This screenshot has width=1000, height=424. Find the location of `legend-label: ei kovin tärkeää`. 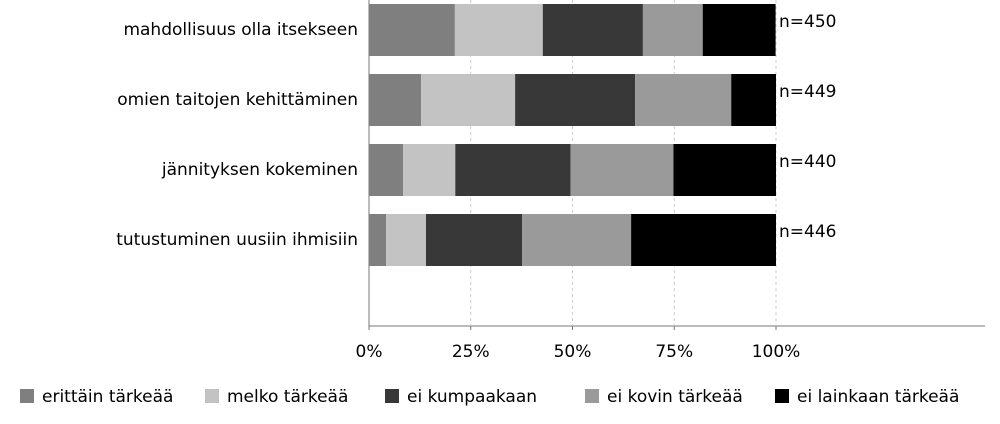

legend-label: ei kovin tärkeää is located at coordinates (675, 397).